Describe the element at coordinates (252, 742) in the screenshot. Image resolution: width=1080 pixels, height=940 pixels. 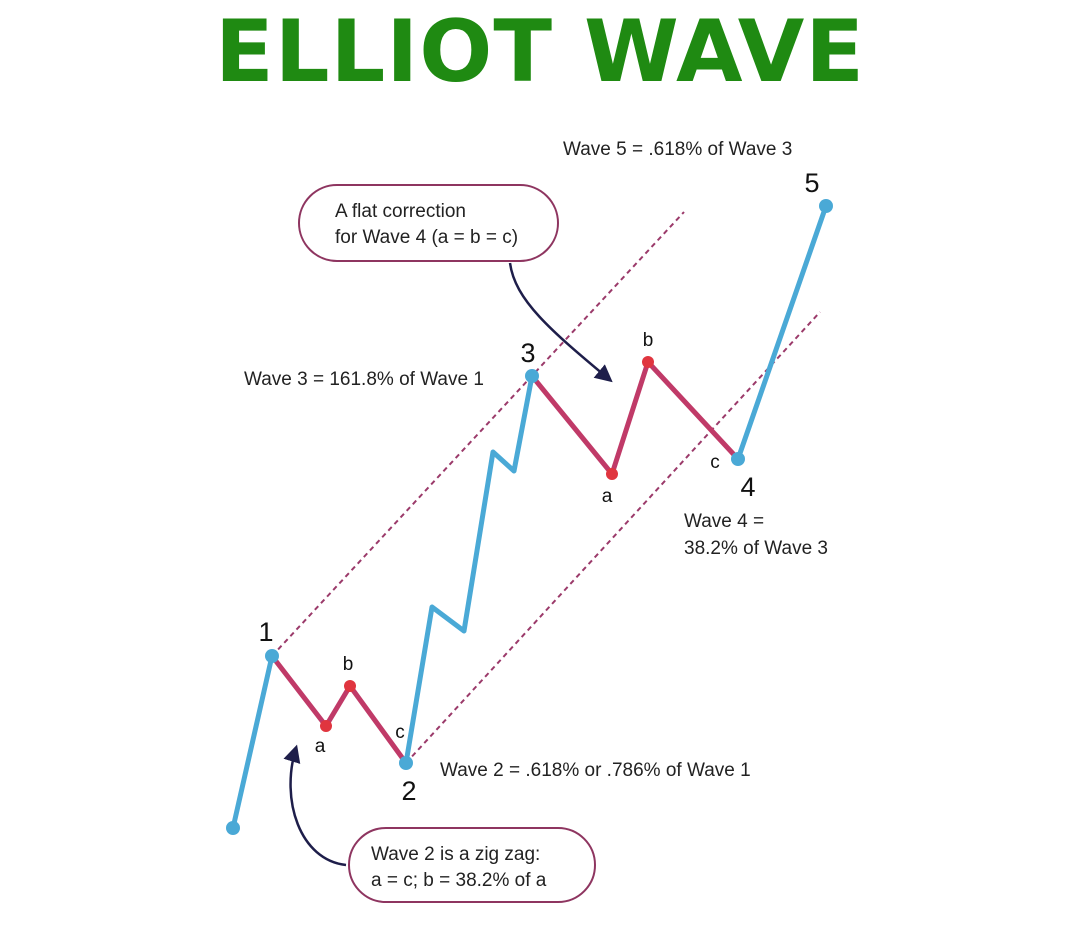
I see `wave-1-line` at that location.